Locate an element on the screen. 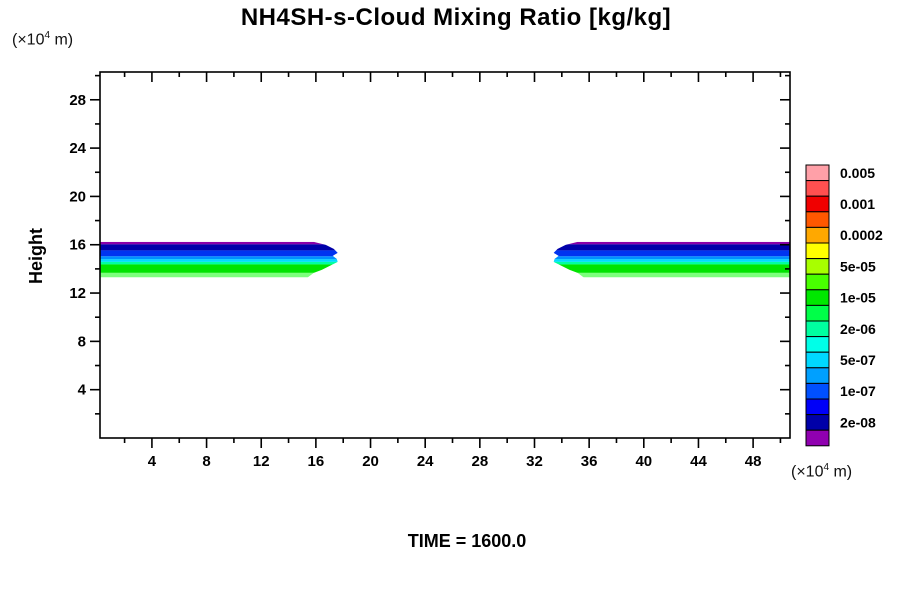  colorbar-label: 0.0002 is located at coordinates (861, 235).